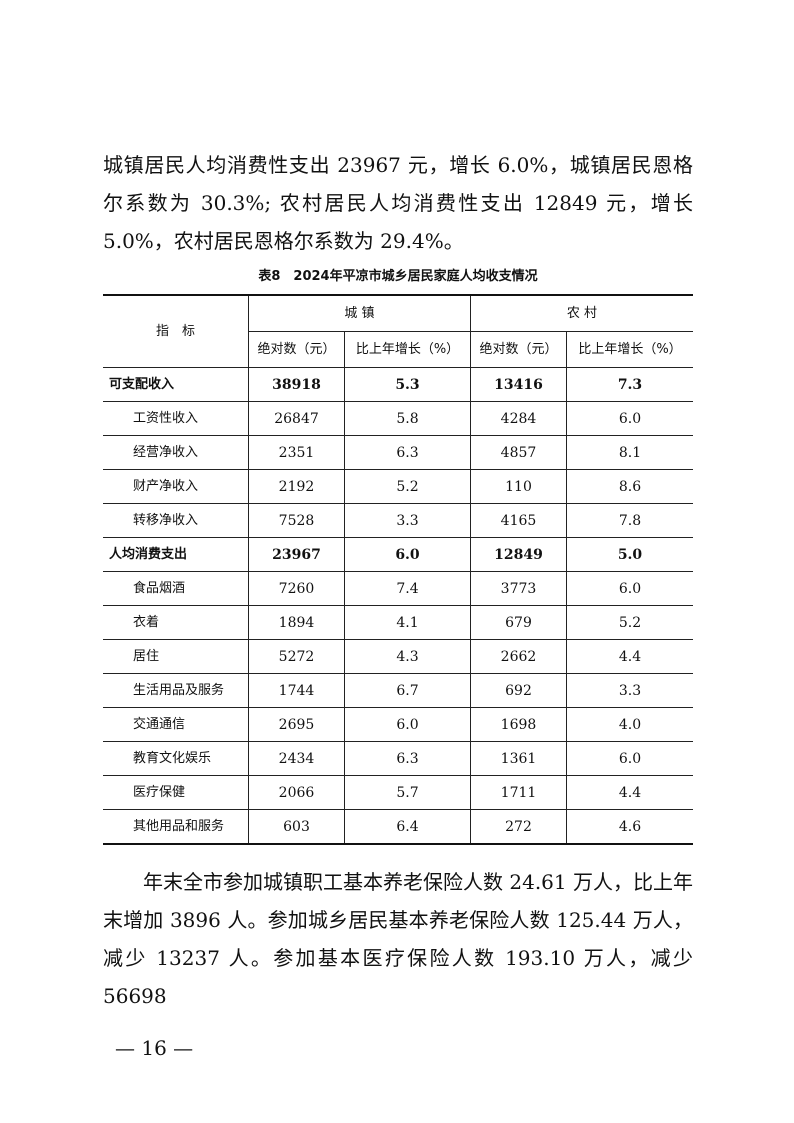 This screenshot has width=794, height=1123. Describe the element at coordinates (518, 827) in the screenshot. I see `rural-abs: 272` at that location.